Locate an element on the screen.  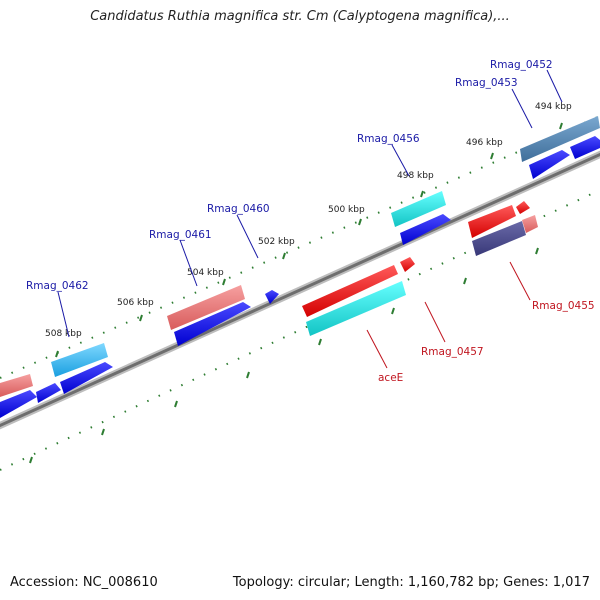
tick-label-508: 508 kbp is located at coordinates (63, 334).